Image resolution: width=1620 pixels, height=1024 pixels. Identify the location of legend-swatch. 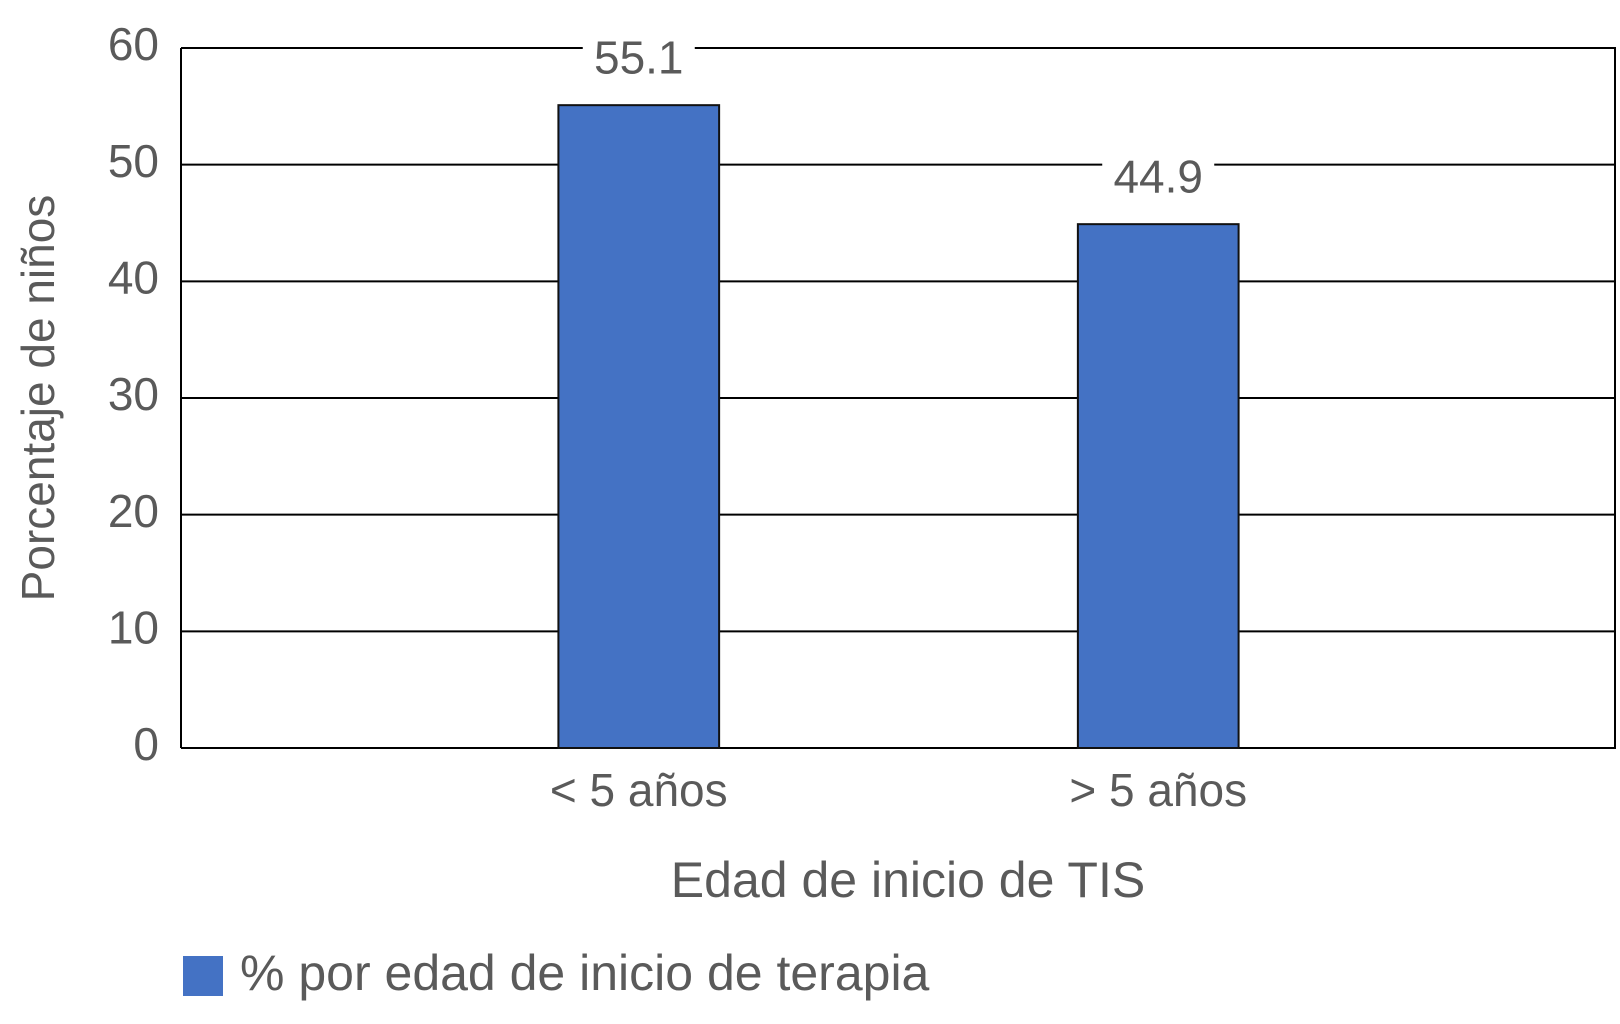
(203, 976).